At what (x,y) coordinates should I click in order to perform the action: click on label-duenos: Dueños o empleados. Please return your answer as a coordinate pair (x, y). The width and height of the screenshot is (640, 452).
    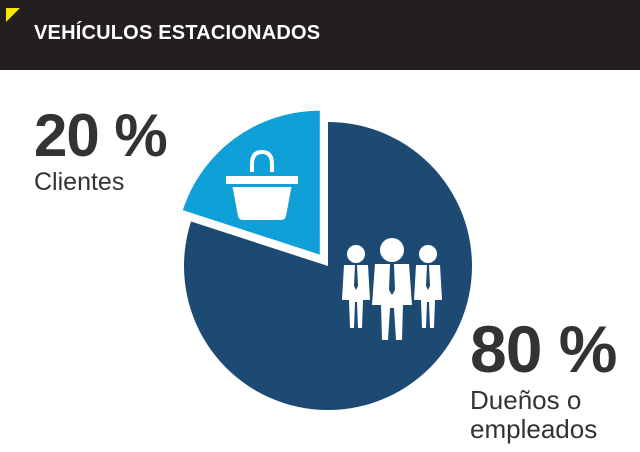
    Looking at the image, I should click on (534, 414).